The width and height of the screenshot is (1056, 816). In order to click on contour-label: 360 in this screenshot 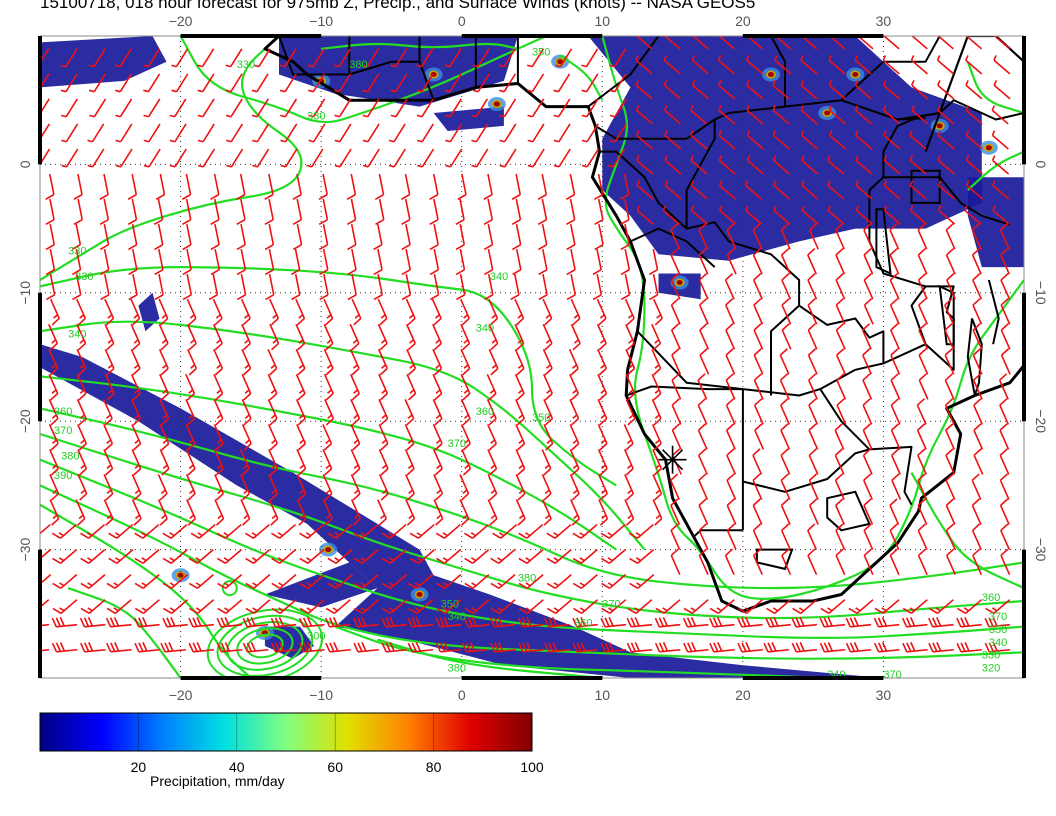, I will do `click(485, 412)`.